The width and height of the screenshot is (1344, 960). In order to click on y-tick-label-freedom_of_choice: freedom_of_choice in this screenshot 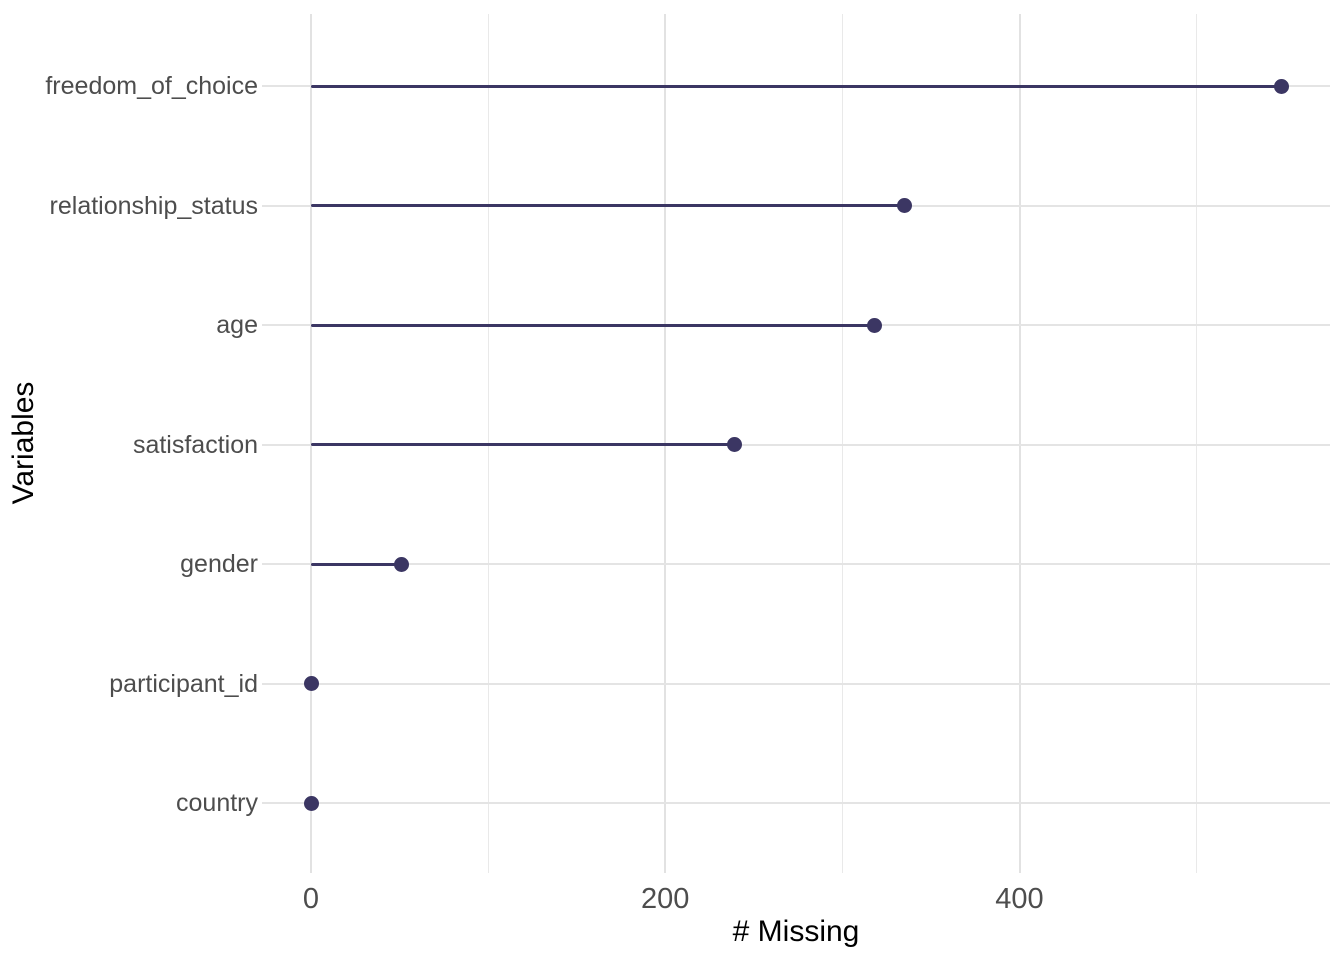, I will do `click(151, 86)`.